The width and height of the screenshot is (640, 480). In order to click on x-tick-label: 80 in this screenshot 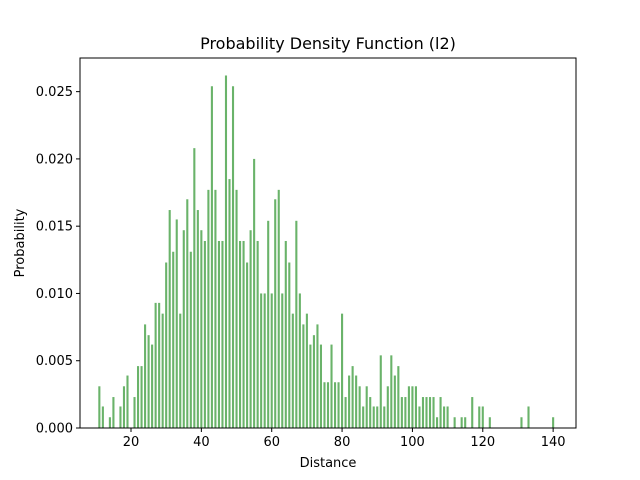, I will do `click(342, 442)`.